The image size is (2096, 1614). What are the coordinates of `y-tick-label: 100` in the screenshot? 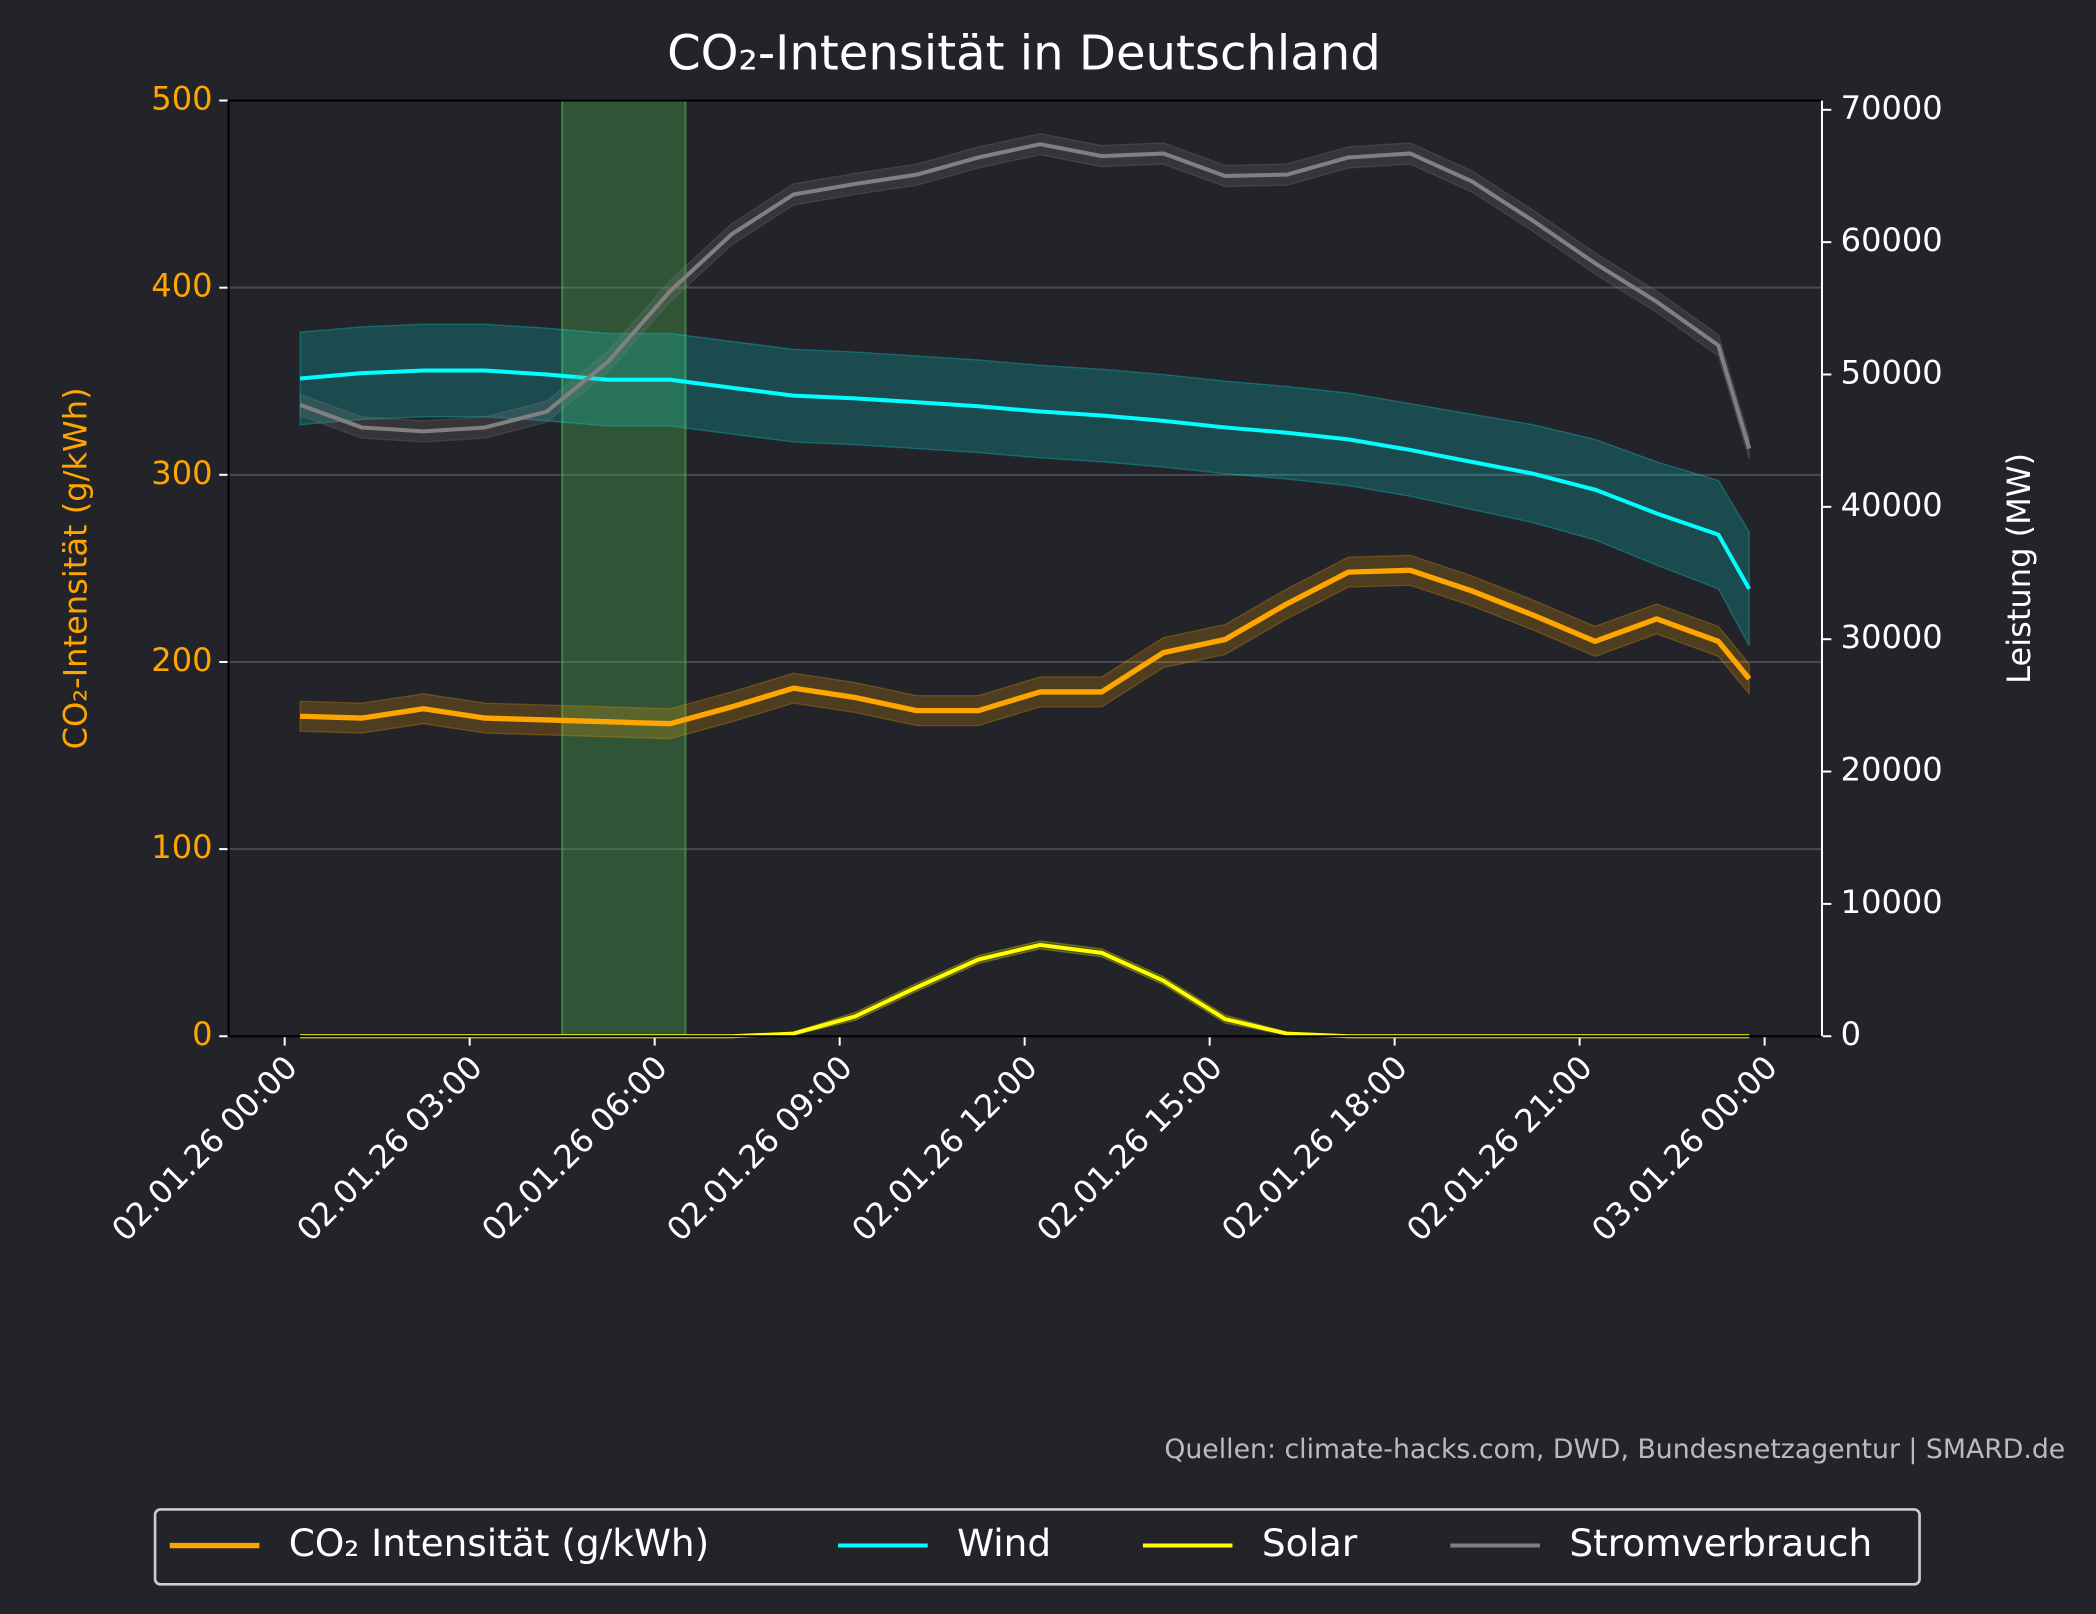 It's located at (181, 847).